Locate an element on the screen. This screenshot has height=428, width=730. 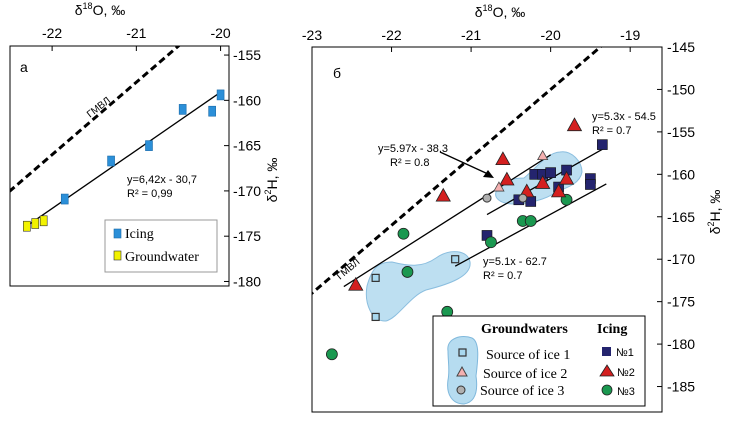
panel-a-gmwl-line is located at coordinates (95, 119).